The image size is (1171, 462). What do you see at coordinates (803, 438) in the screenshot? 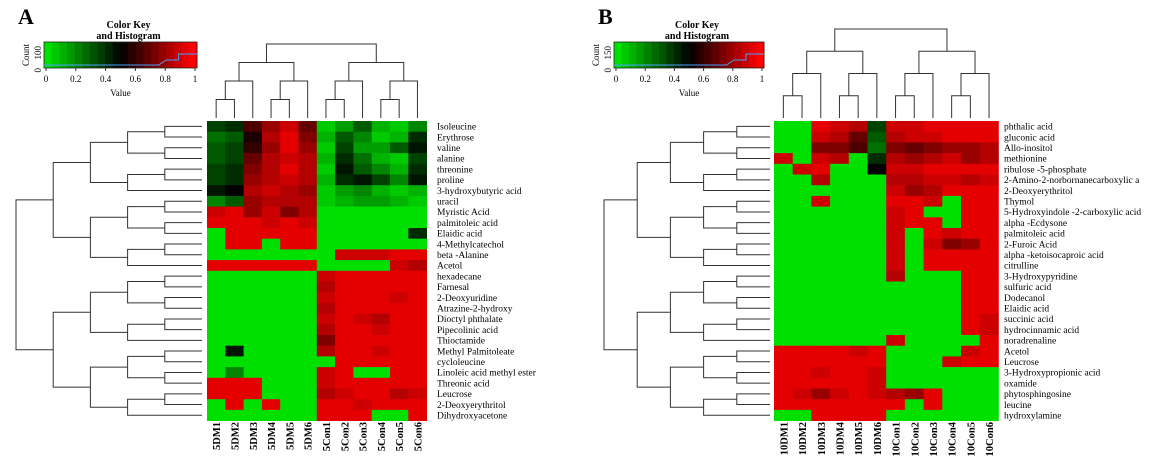
I see `column-label: 10DM2` at bounding box center [803, 438].